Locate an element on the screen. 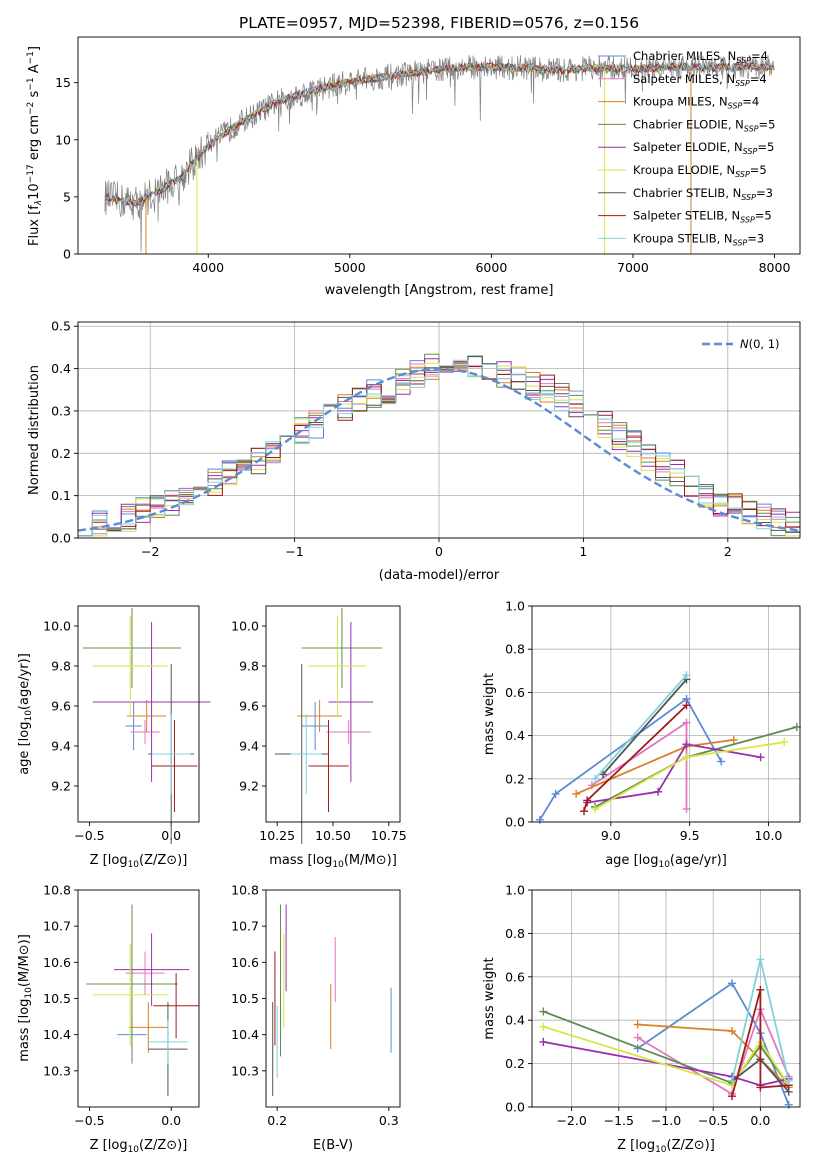 The image size is (819, 1170). x-tick-label: 10.25 is located at coordinates (277, 835).